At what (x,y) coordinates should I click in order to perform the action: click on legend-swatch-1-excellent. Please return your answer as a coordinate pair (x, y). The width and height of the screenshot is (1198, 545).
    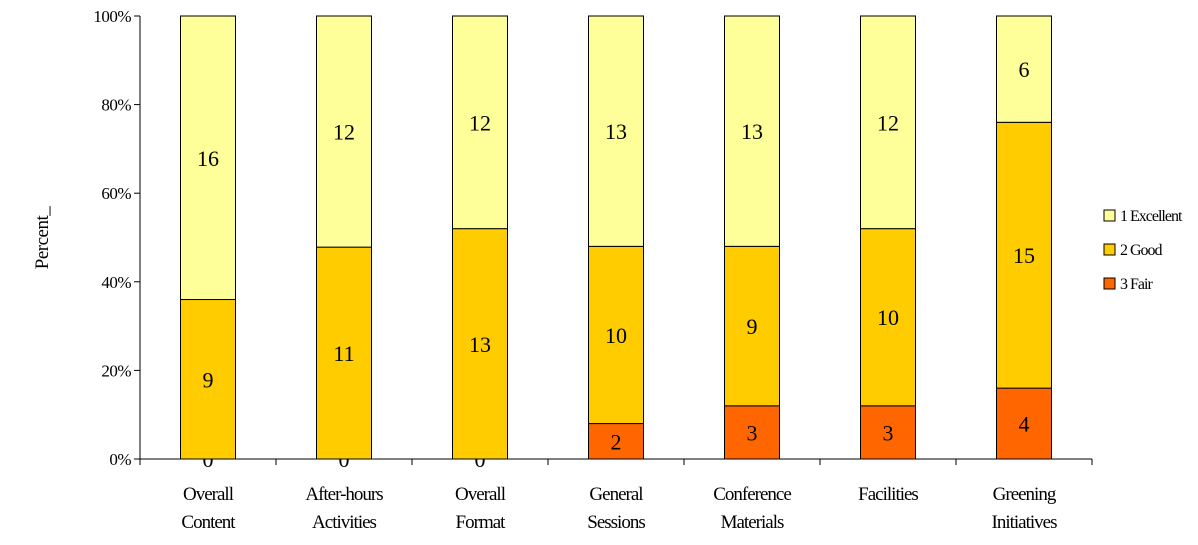
    Looking at the image, I should click on (1109, 215).